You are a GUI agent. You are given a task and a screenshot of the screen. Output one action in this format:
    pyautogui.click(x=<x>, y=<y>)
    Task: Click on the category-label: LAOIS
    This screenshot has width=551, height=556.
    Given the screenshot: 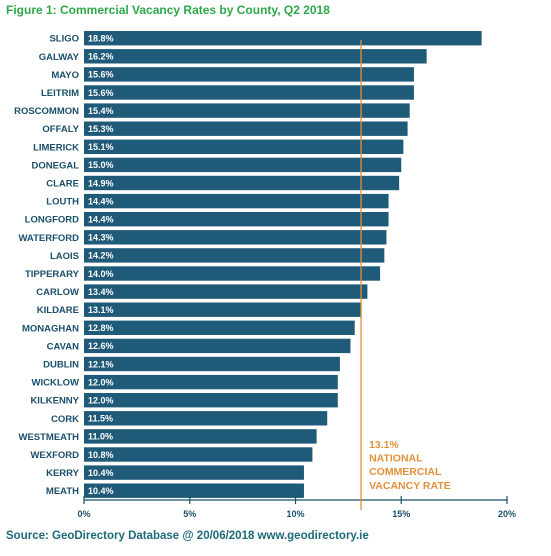 What is the action you would take?
    pyautogui.click(x=64, y=256)
    